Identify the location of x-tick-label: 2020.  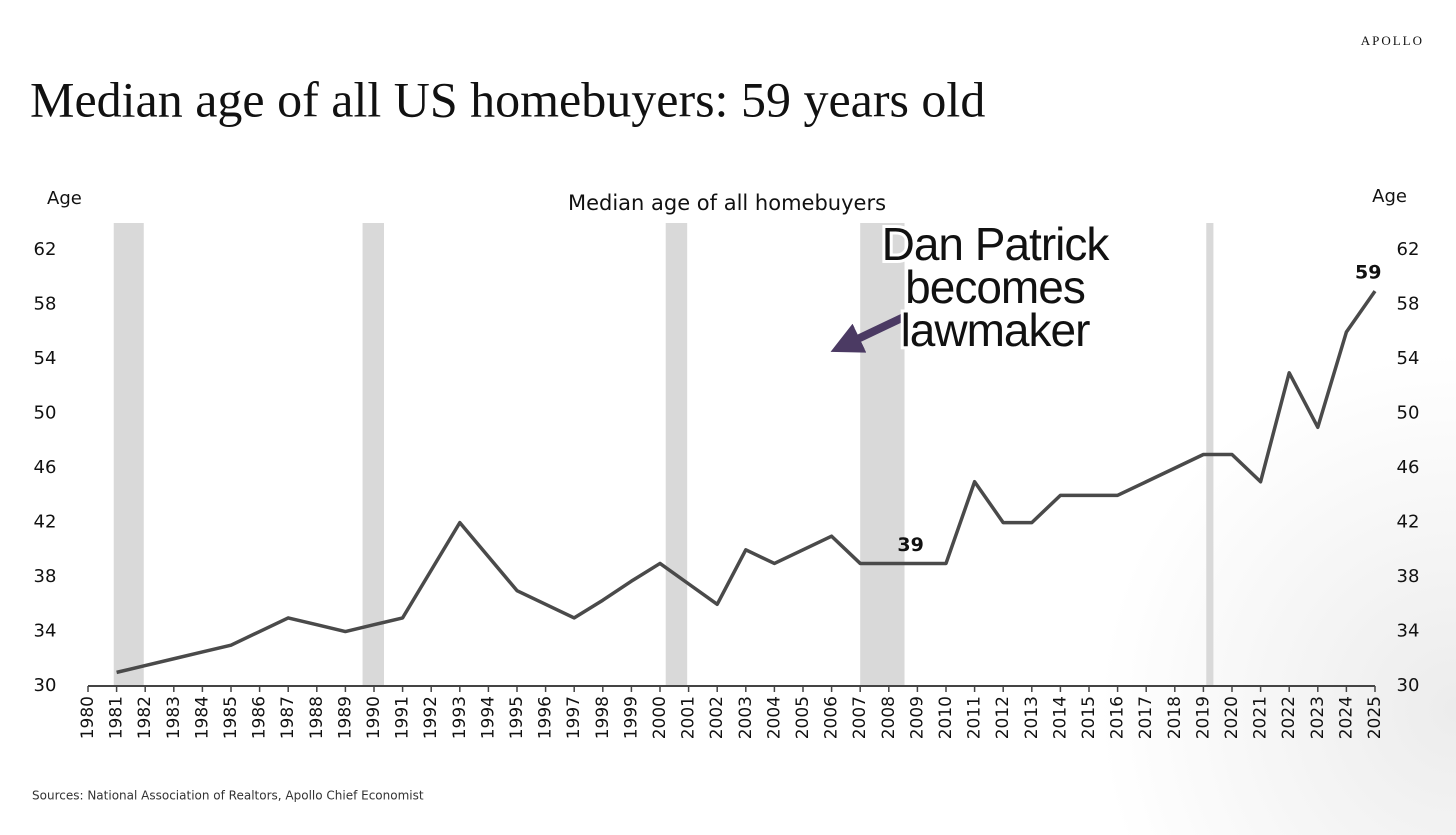
(1232, 717).